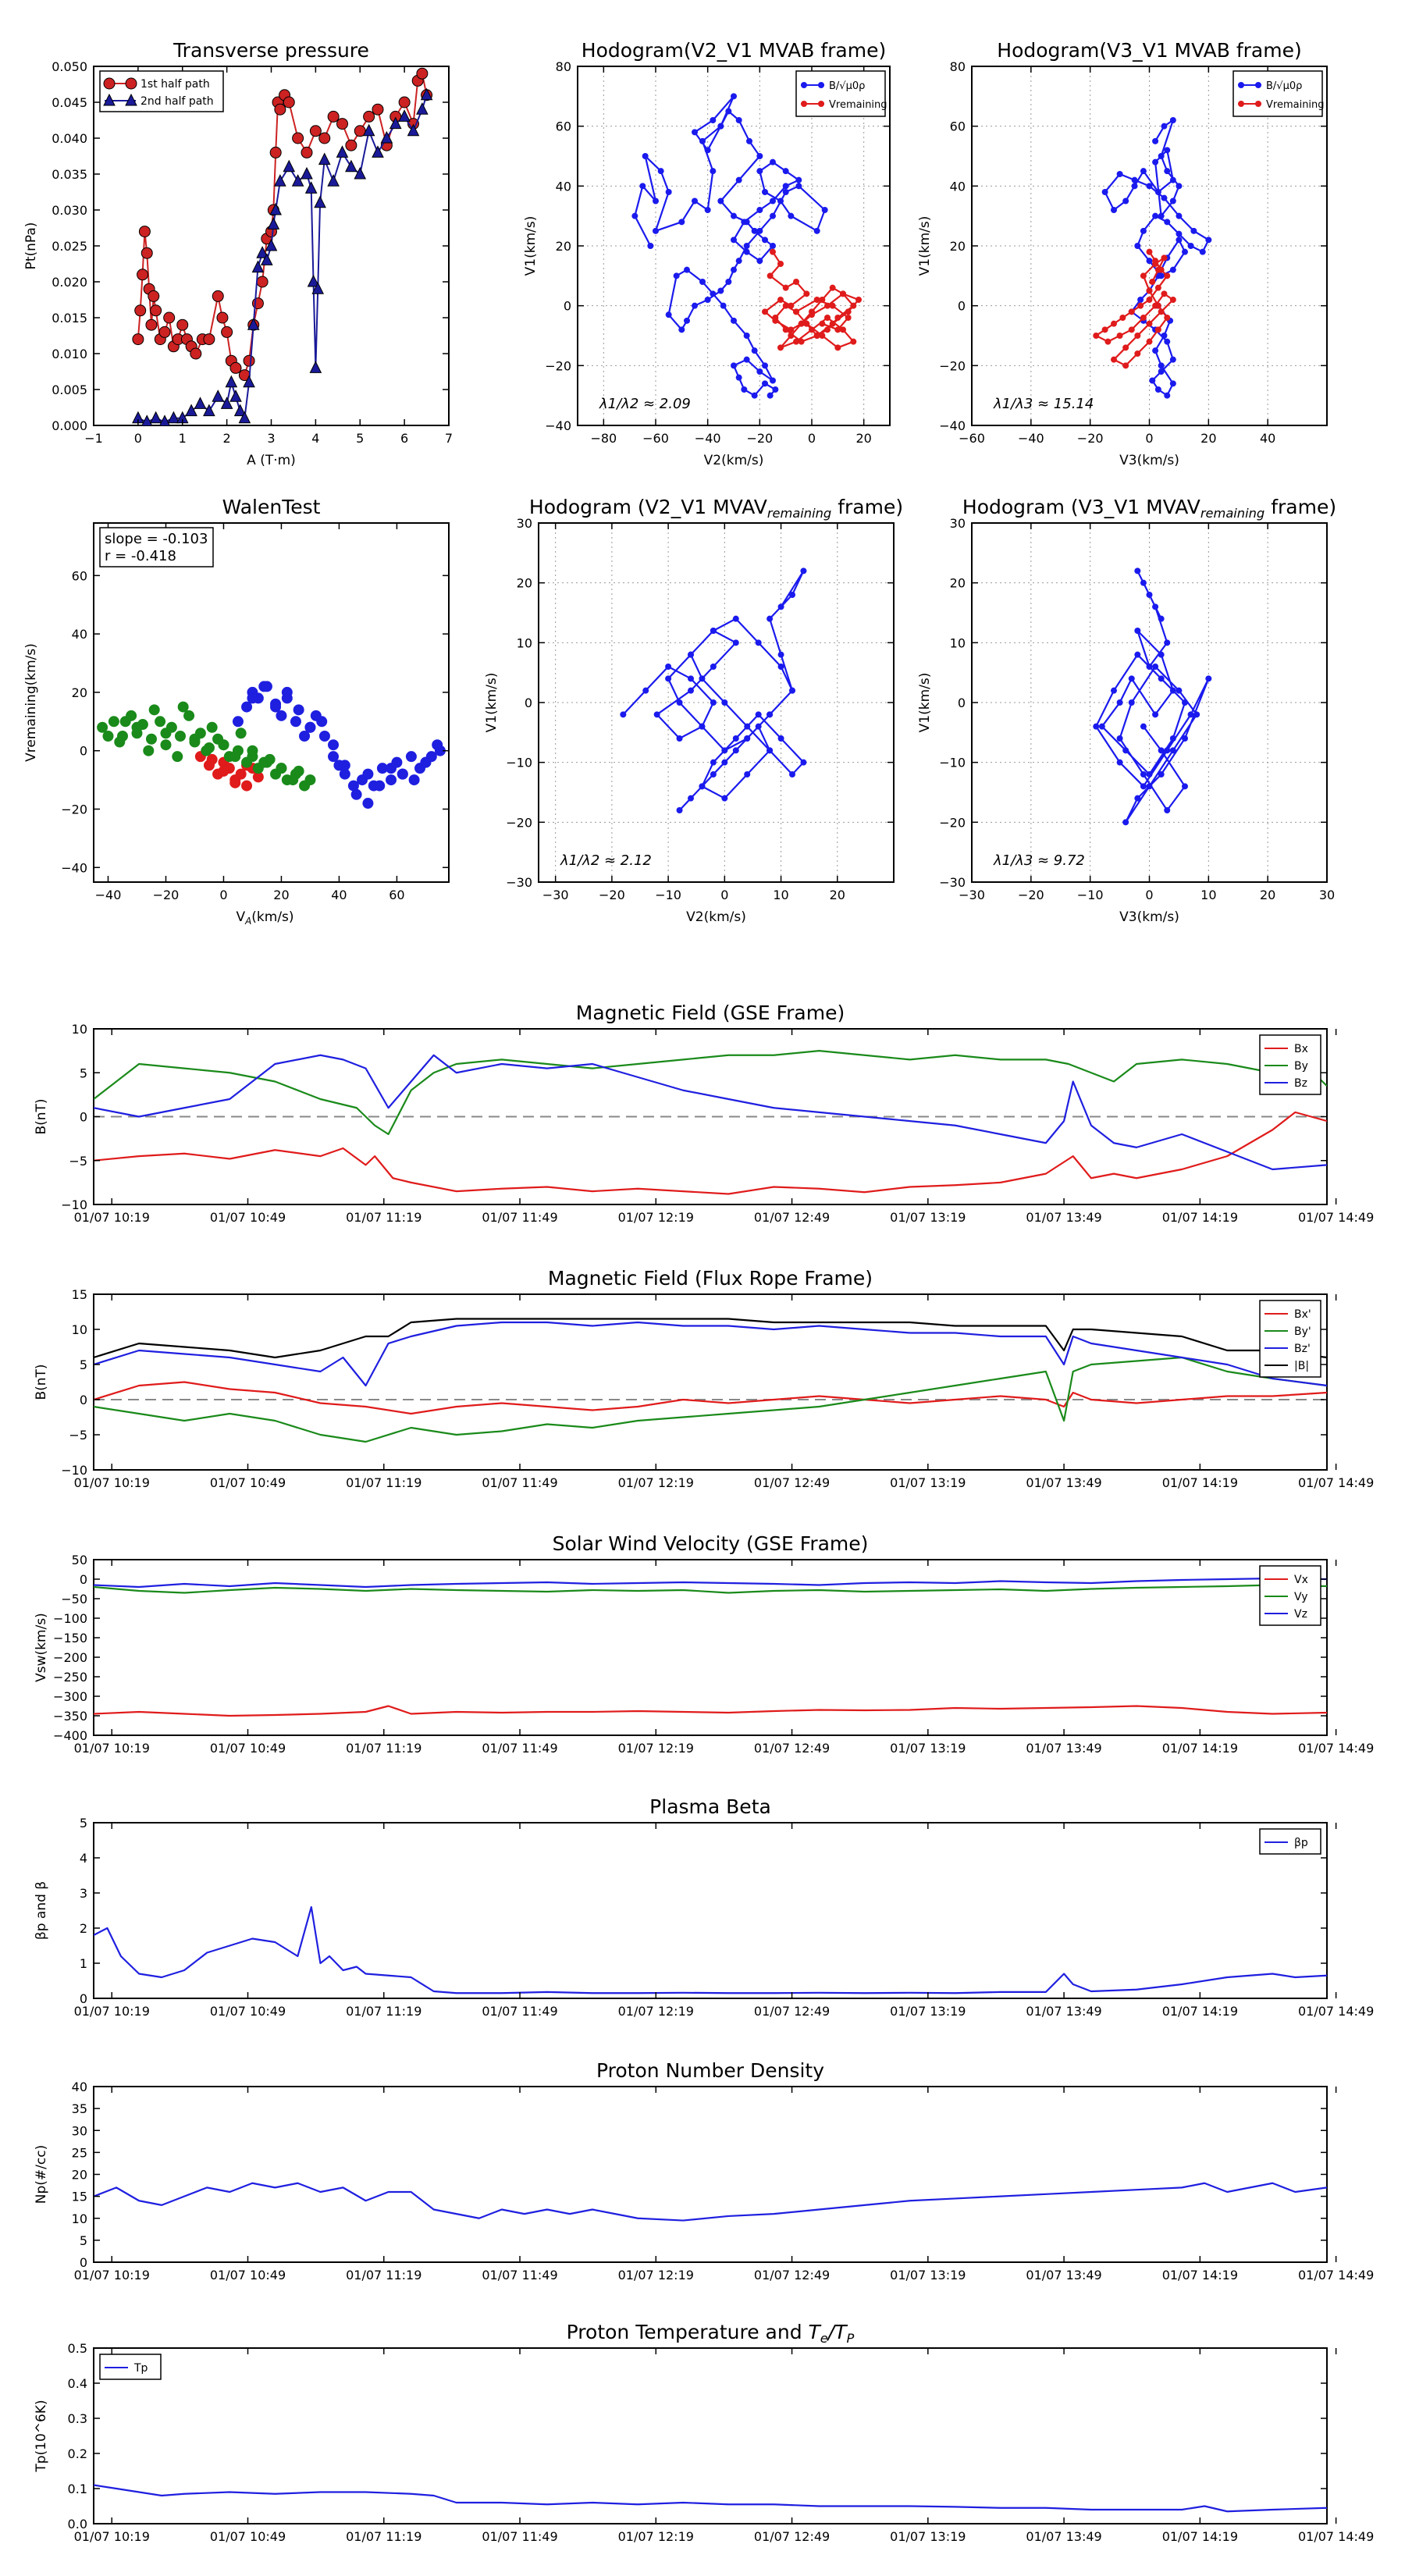 Image resolution: width=1405 pixels, height=2576 pixels. I want to click on x-tick-label: 7, so click(449, 439).